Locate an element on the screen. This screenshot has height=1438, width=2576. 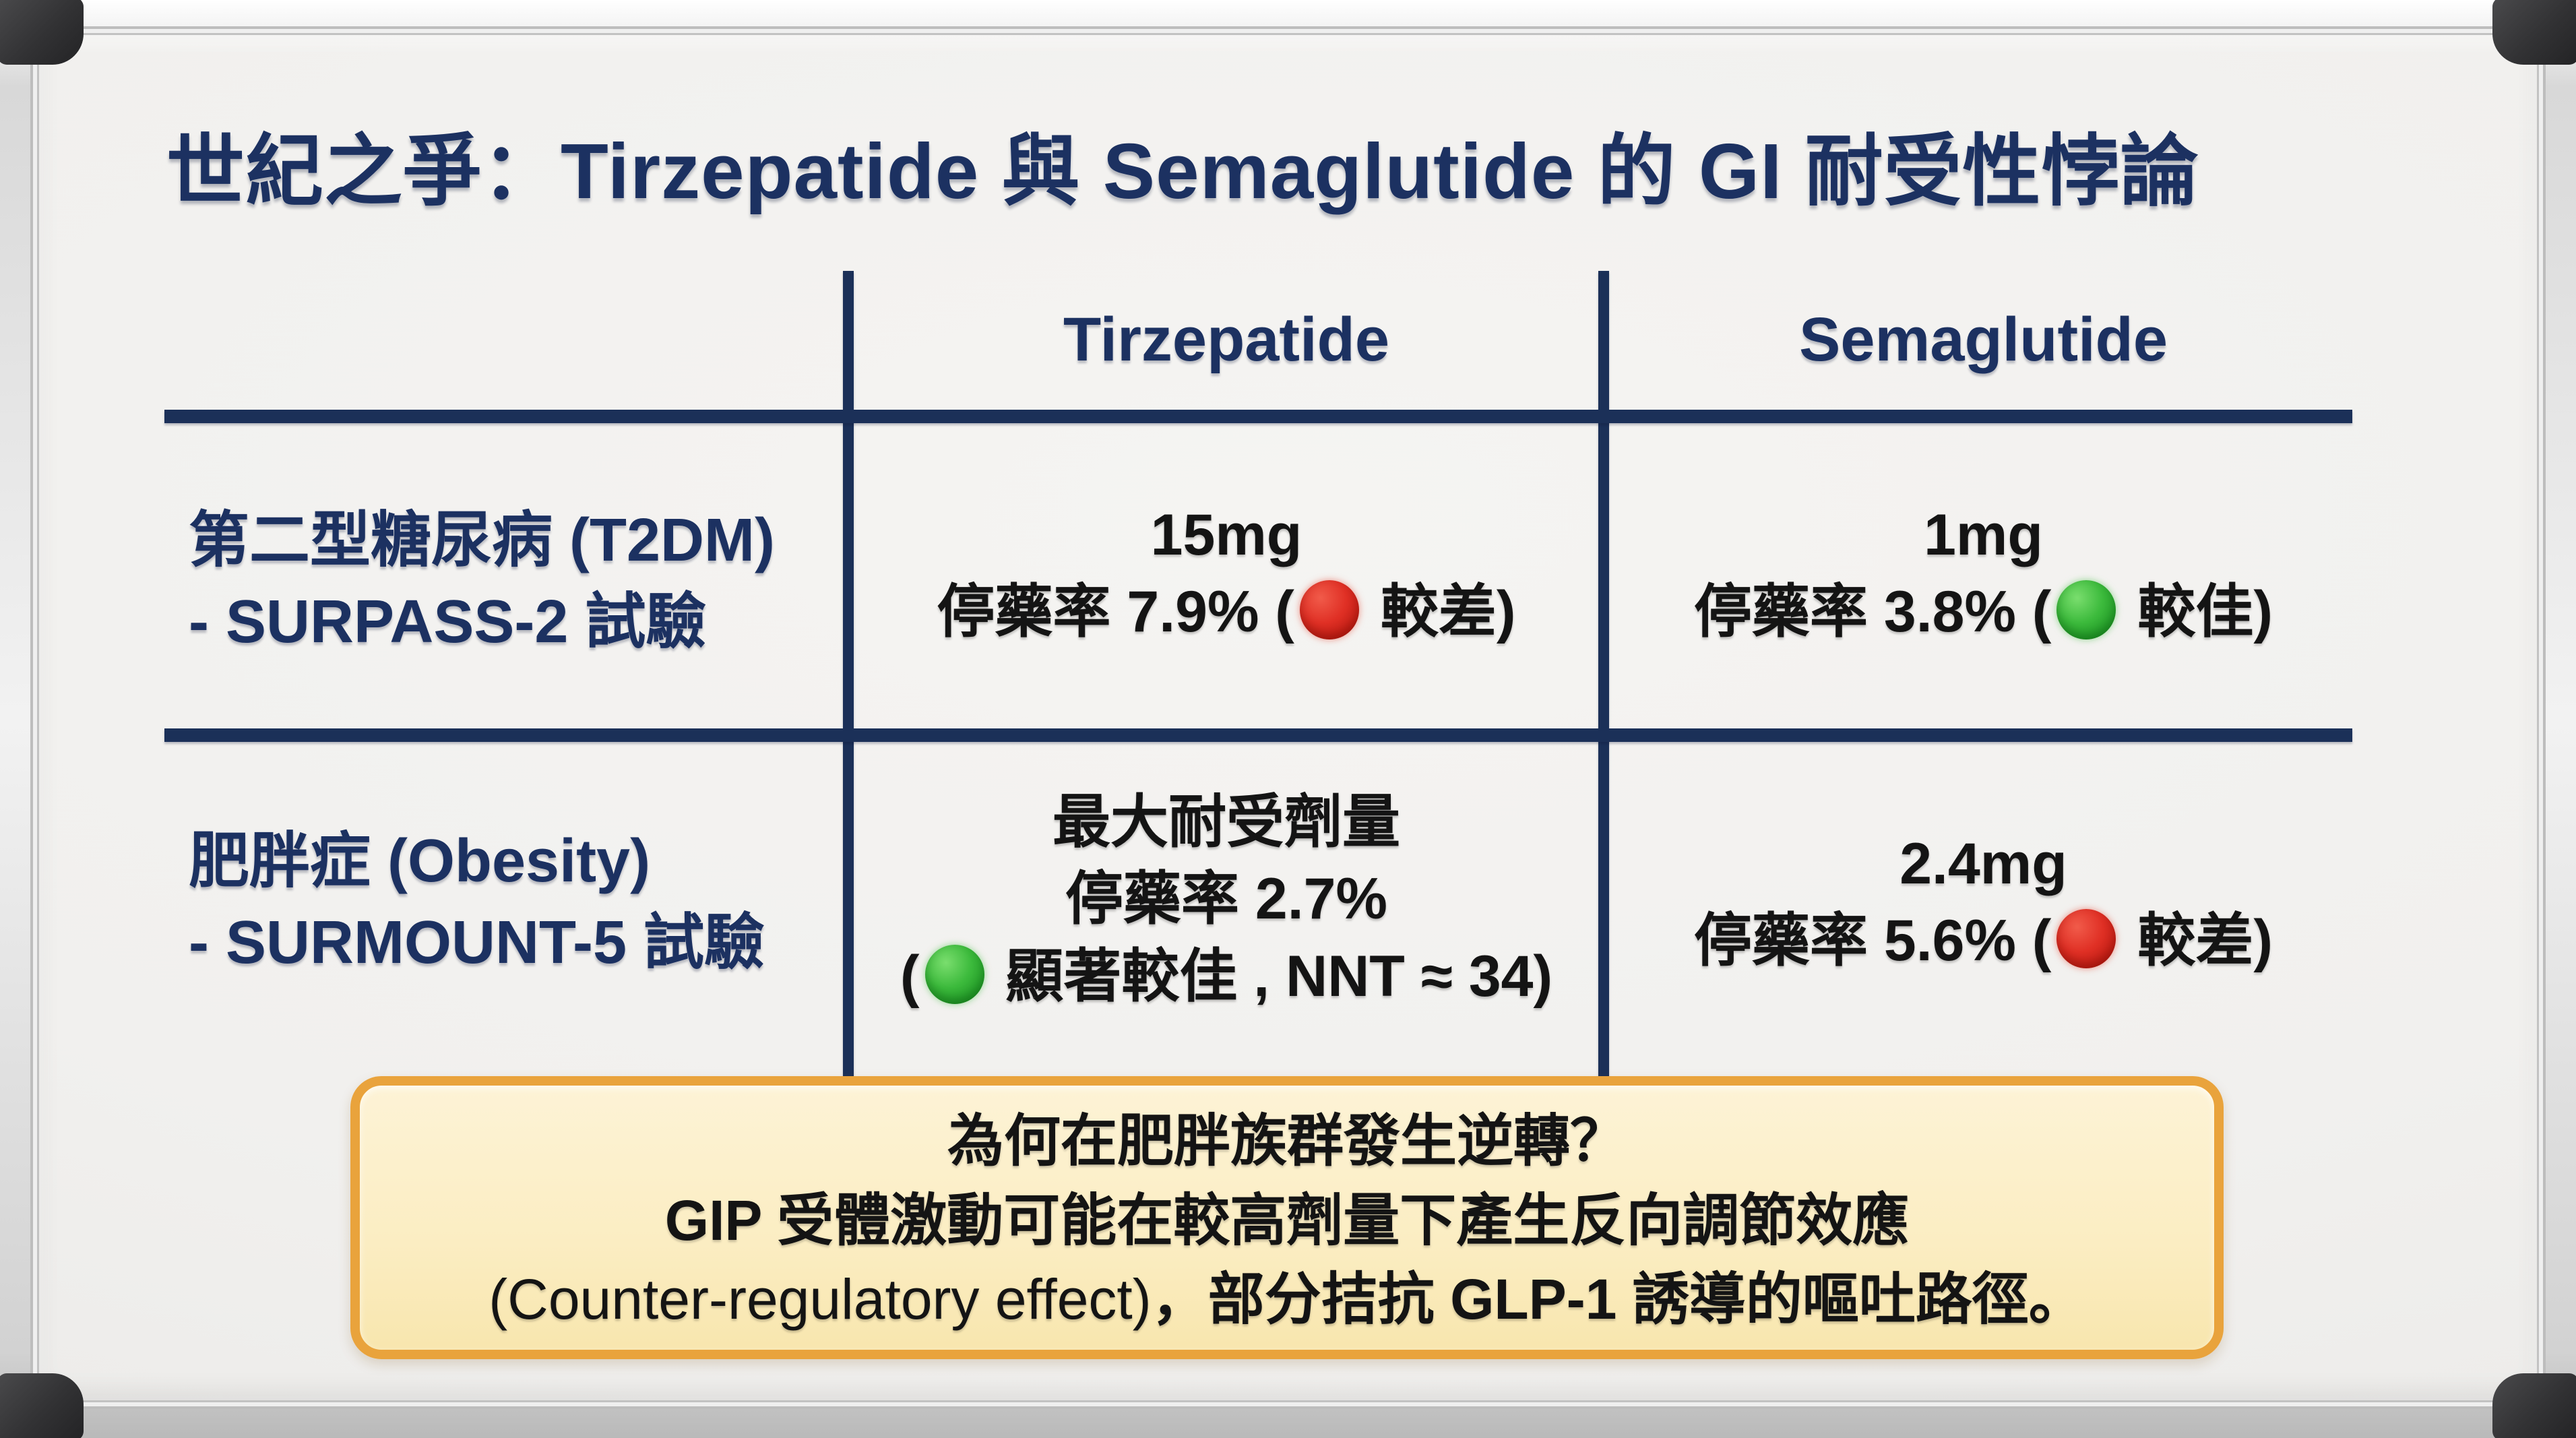
row-label-line: - SURMOUNT-5 試驗 is located at coordinates (477, 942).